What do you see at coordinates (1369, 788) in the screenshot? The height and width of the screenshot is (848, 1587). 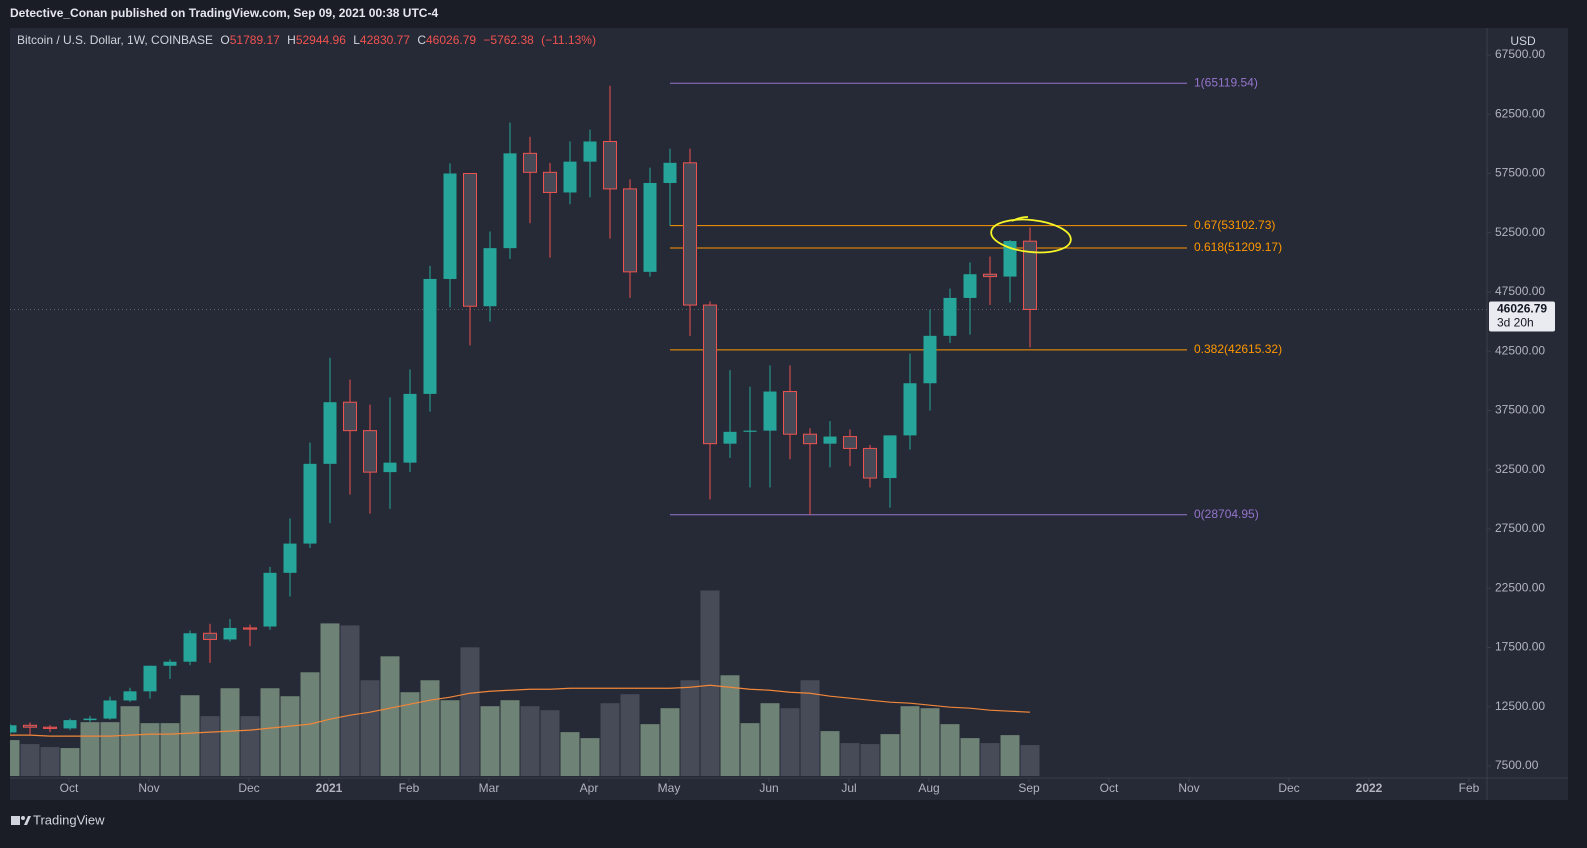 I see `x-tick-label: 2022` at bounding box center [1369, 788].